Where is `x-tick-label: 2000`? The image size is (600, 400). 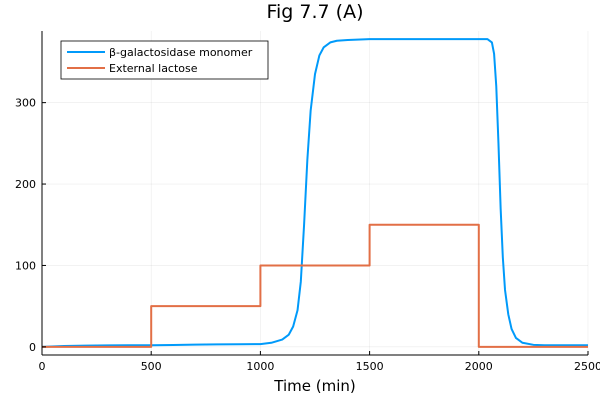 x-tick-label: 2000 is located at coordinates (479, 366).